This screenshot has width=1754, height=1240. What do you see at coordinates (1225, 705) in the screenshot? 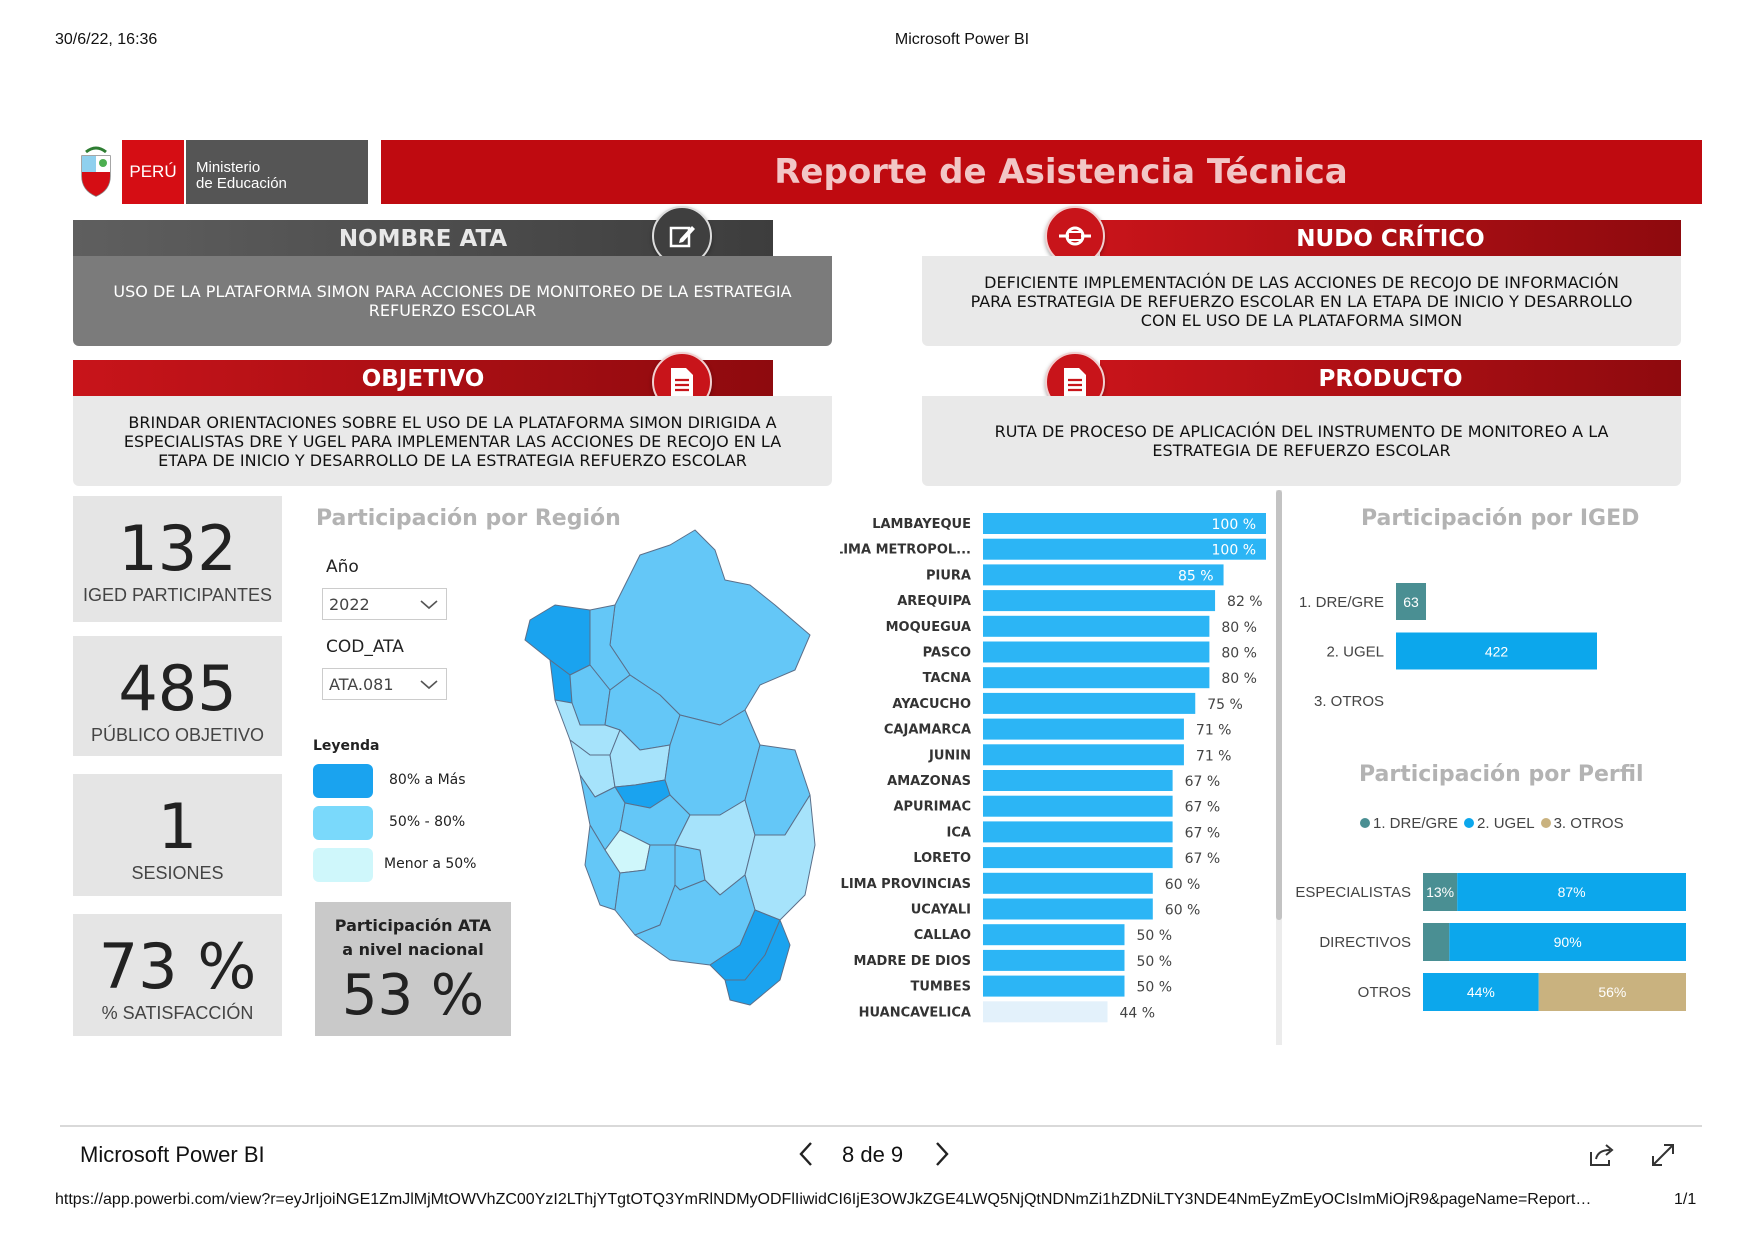
I see `bar-value-label: 75 %` at bounding box center [1225, 705].